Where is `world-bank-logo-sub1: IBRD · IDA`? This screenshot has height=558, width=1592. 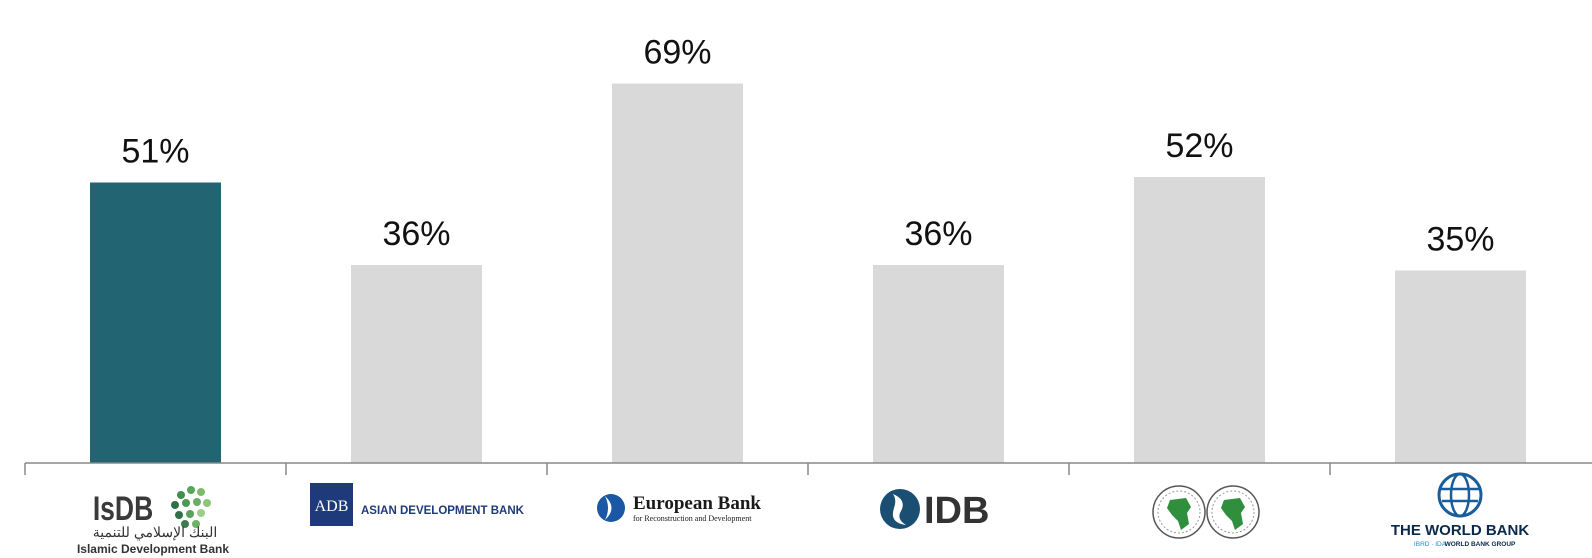
world-bank-logo-sub1: IBRD · IDA is located at coordinates (1430, 544).